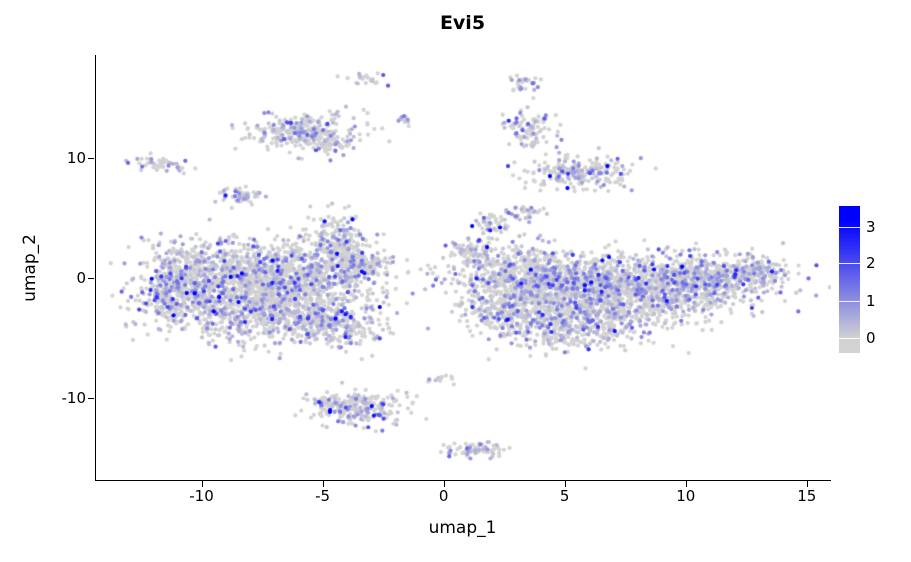 This screenshot has height=562, width=911. What do you see at coordinates (443, 496) in the screenshot?
I see `x-tick-label: 0` at bounding box center [443, 496].